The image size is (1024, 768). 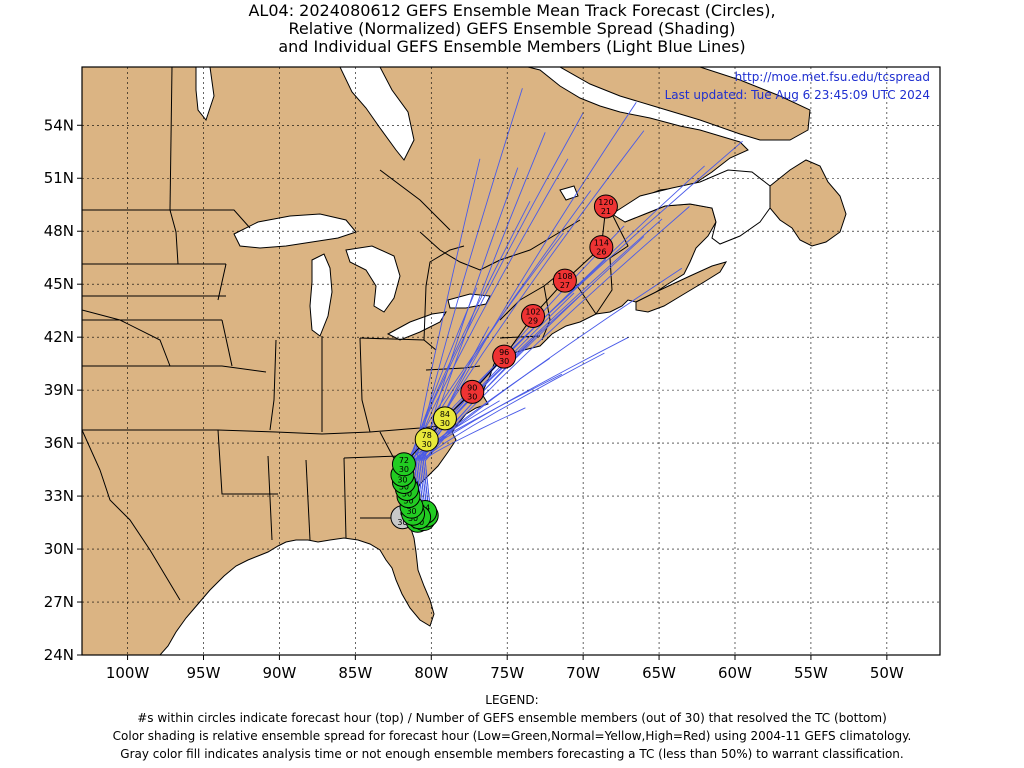 I want to click on y-tick-label: 30N, so click(x=59, y=549).